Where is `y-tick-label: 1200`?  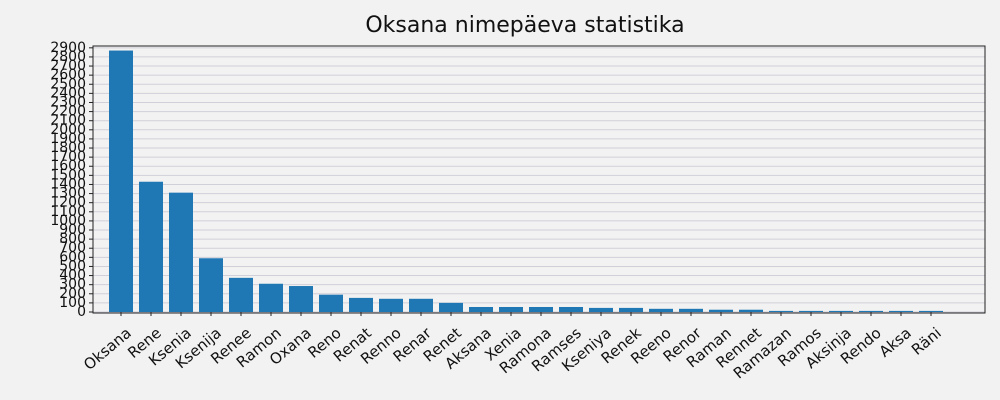
y-tick-label: 1200 is located at coordinates (68, 203).